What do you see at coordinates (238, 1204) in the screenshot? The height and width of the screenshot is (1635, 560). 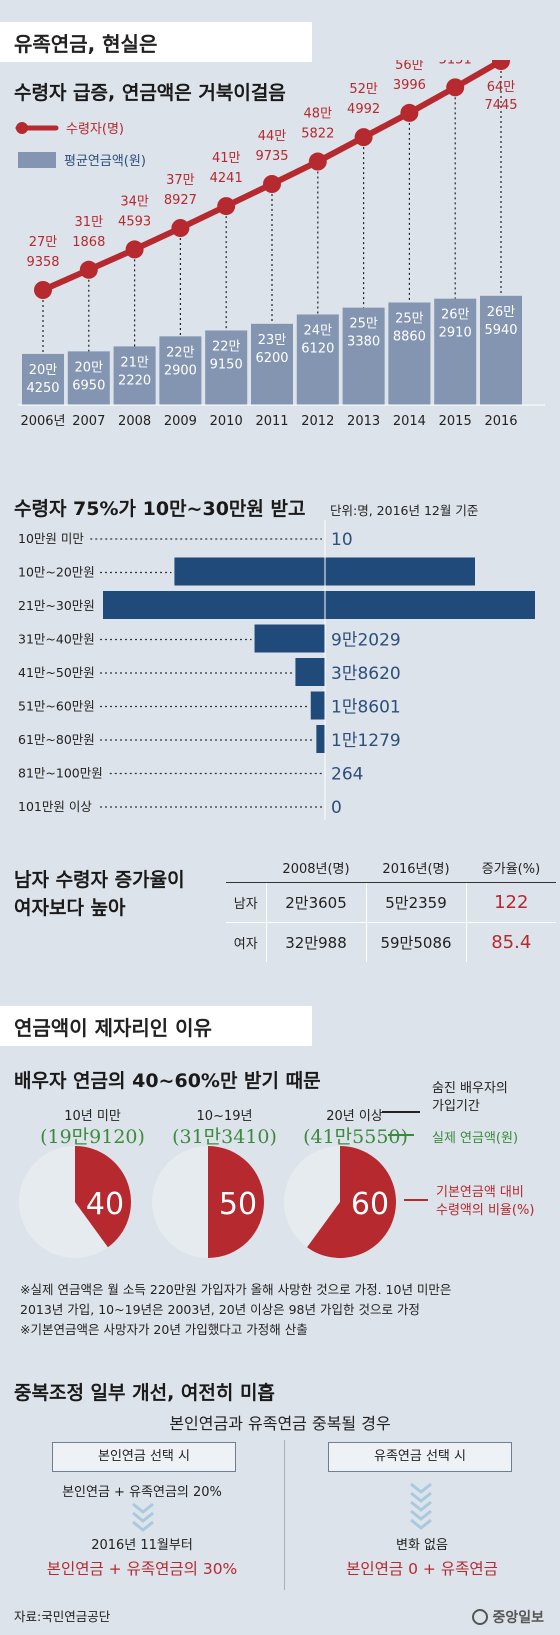 I see `pie-pct-label: 50` at bounding box center [238, 1204].